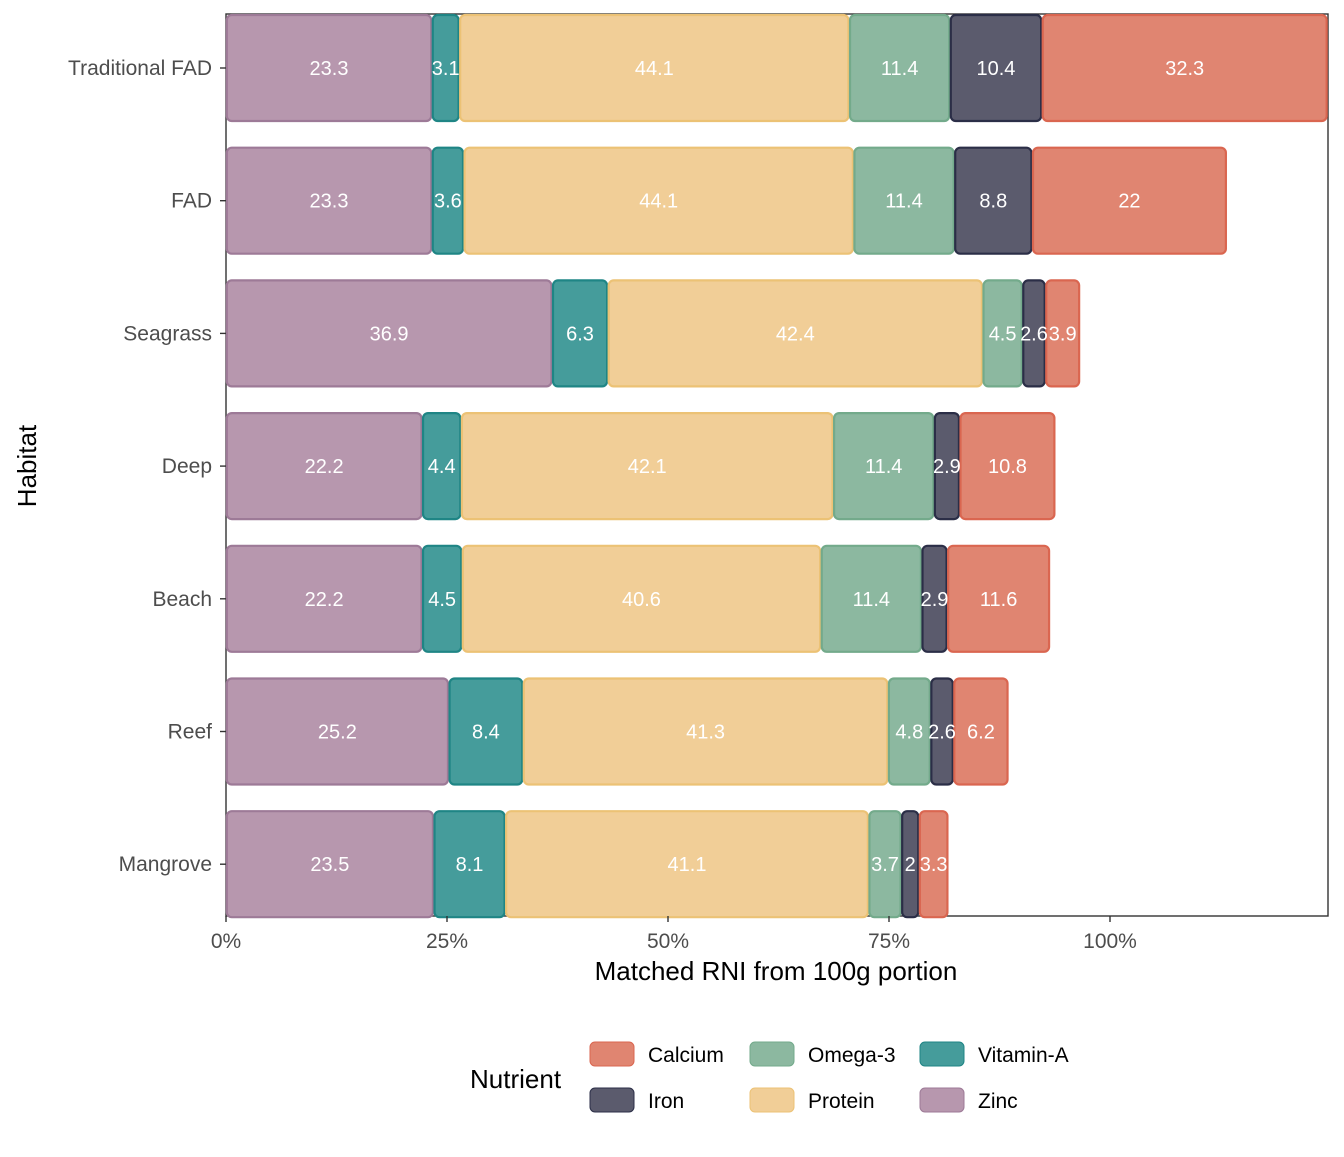  Describe the element at coordinates (668, 941) in the screenshot. I see `x-tick-label: 50%` at that location.